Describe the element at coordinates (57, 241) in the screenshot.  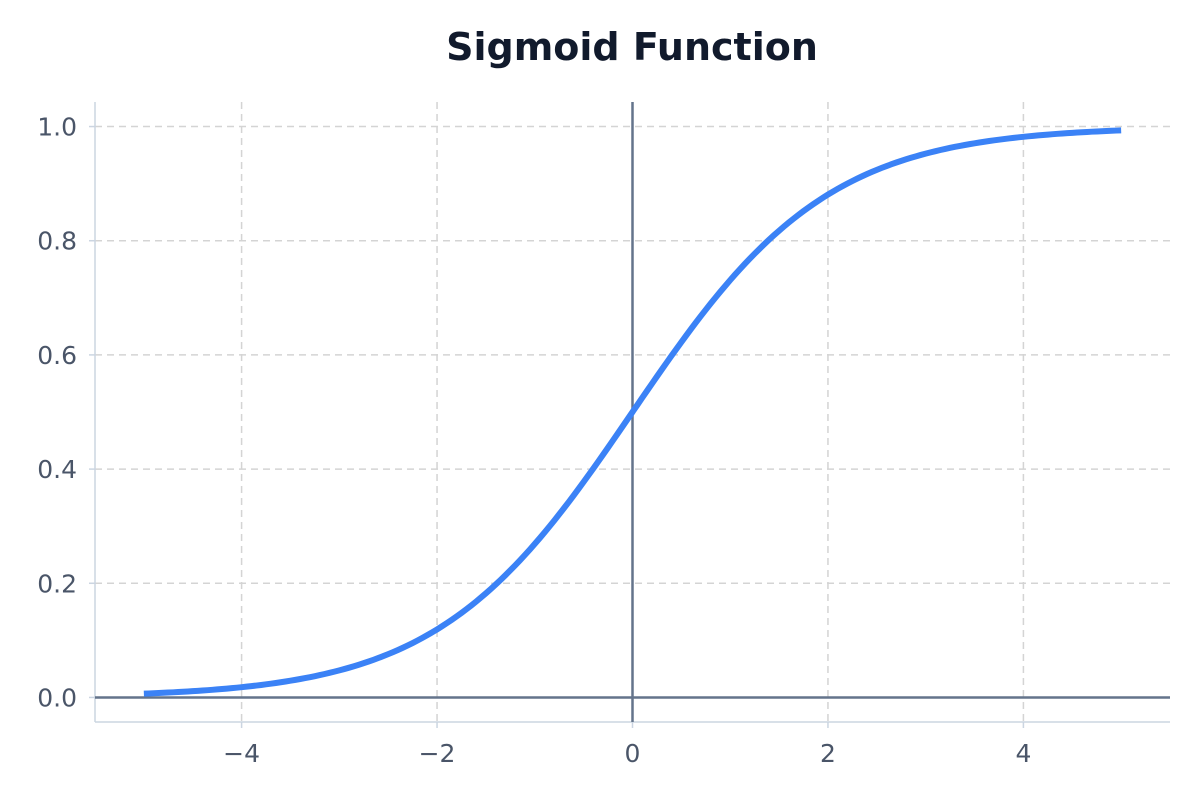
I see `y-tick-label: 0.8` at that location.